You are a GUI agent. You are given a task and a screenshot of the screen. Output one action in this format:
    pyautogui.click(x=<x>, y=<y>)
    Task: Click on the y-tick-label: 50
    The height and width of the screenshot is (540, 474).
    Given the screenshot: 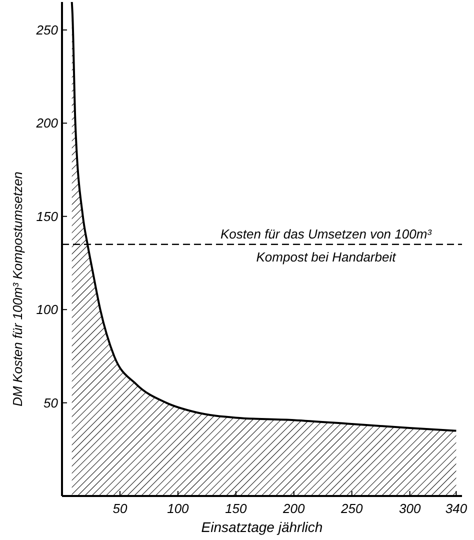 What is the action you would take?
    pyautogui.click(x=51, y=402)
    